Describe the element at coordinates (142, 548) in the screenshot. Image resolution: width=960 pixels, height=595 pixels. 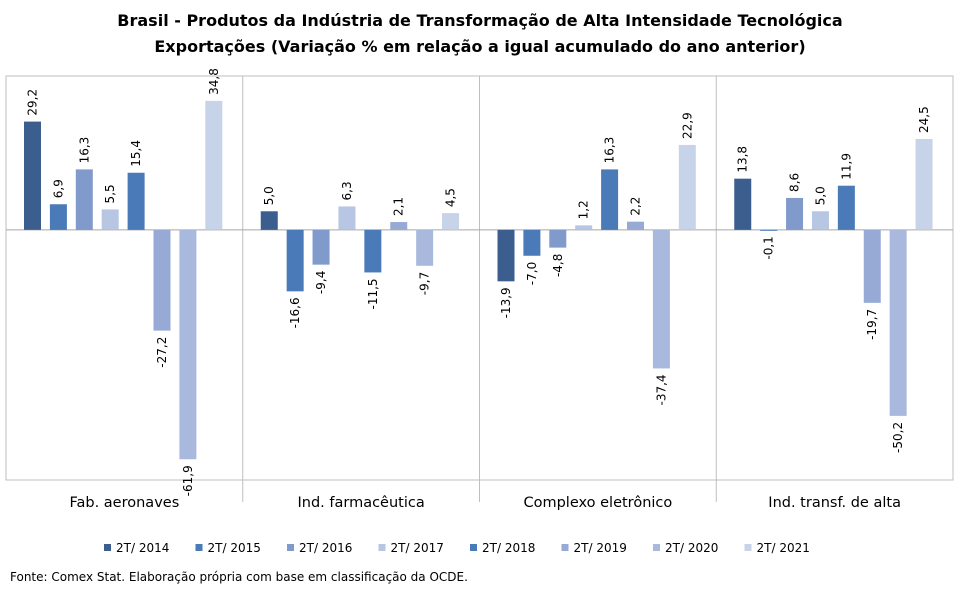
I see `legend-label: 2T/ 2014` at that location.